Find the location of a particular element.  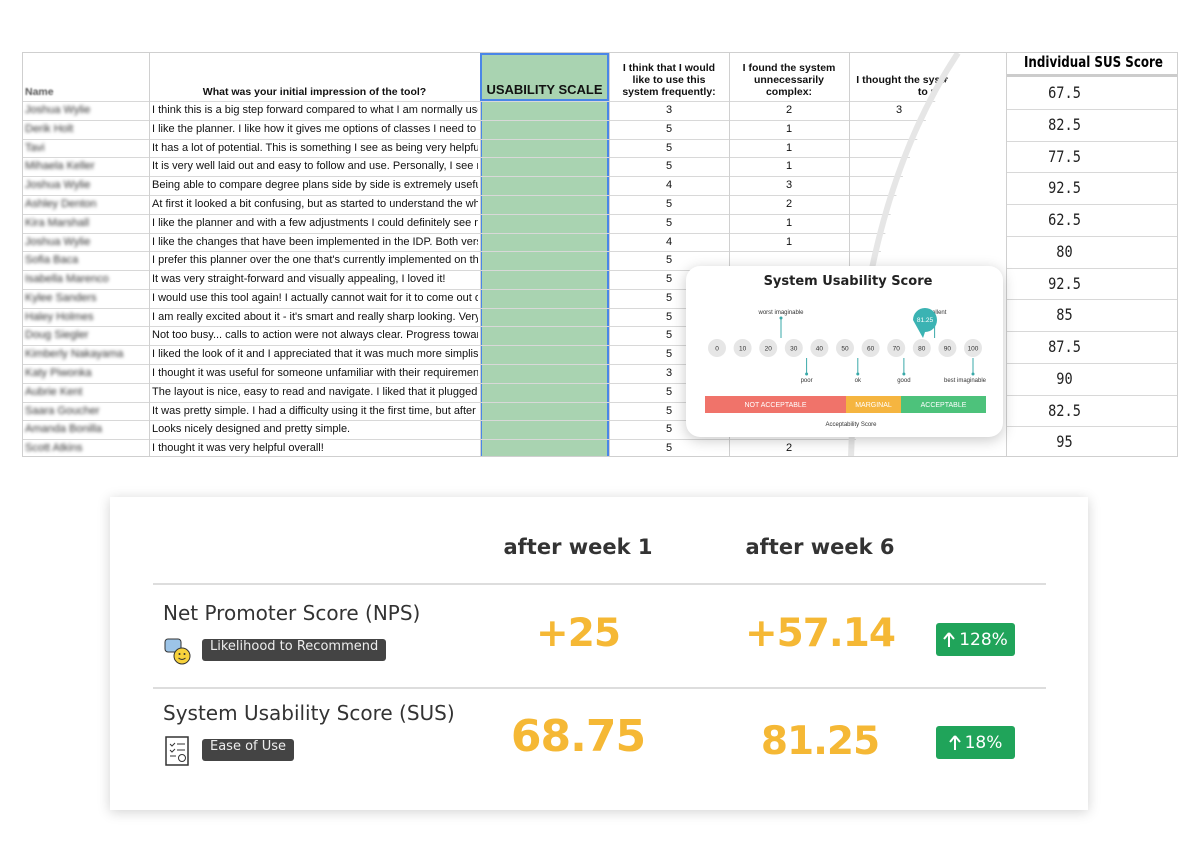

rating-cell: 1 is located at coordinates (789, 147).